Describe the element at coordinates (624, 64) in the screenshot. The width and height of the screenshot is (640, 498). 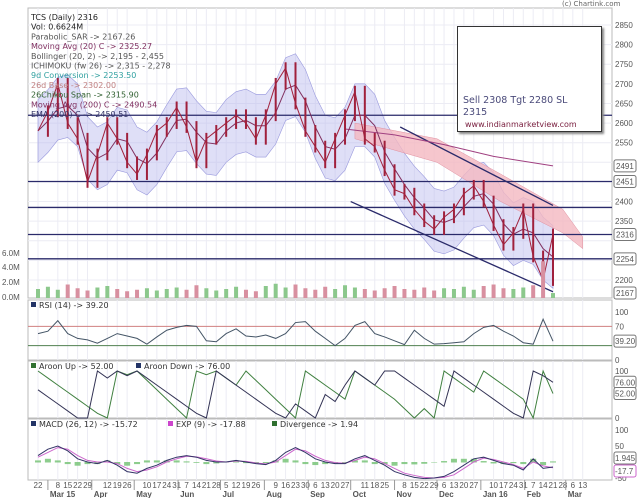
I see `price-tick-label: 2750` at that location.